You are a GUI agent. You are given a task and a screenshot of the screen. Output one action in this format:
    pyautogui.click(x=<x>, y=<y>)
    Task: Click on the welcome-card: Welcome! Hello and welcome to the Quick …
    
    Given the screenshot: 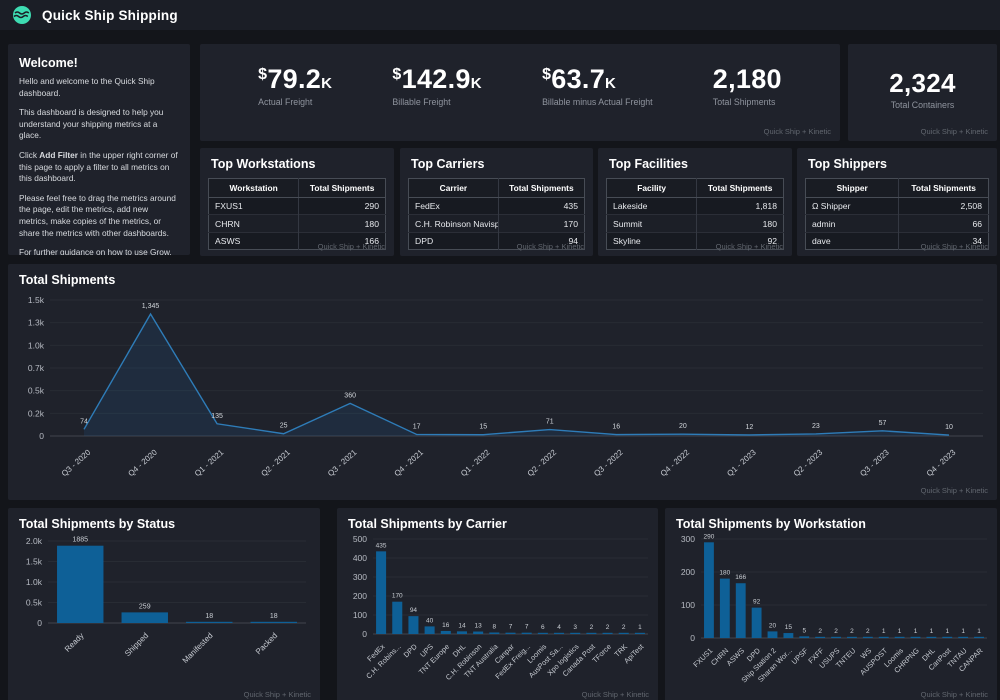 What is the action you would take?
    pyautogui.click(x=99, y=149)
    